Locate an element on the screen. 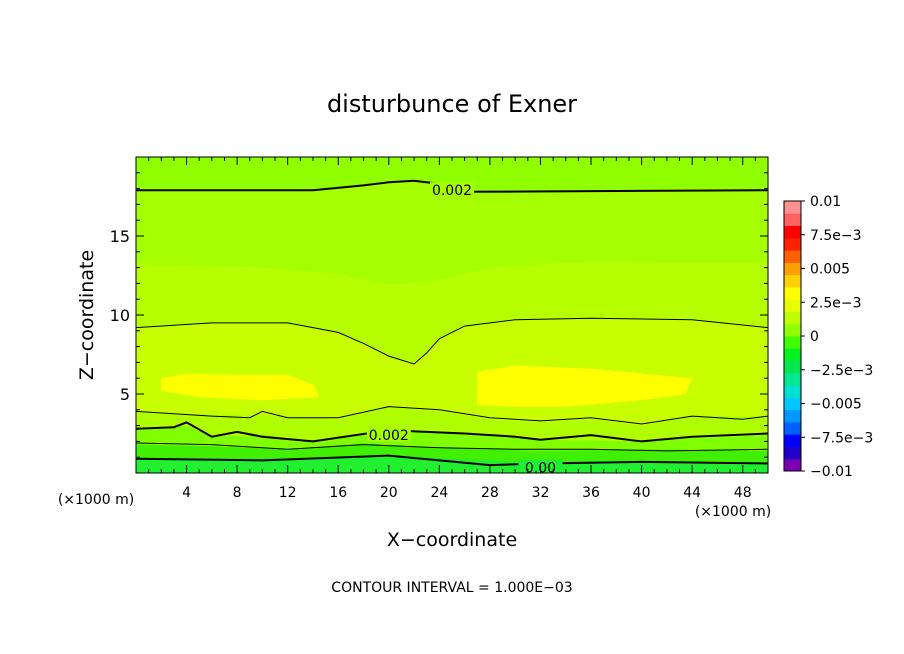 Image resolution: width=904 pixels, height=654 pixels. blob-left is located at coordinates (240, 387).